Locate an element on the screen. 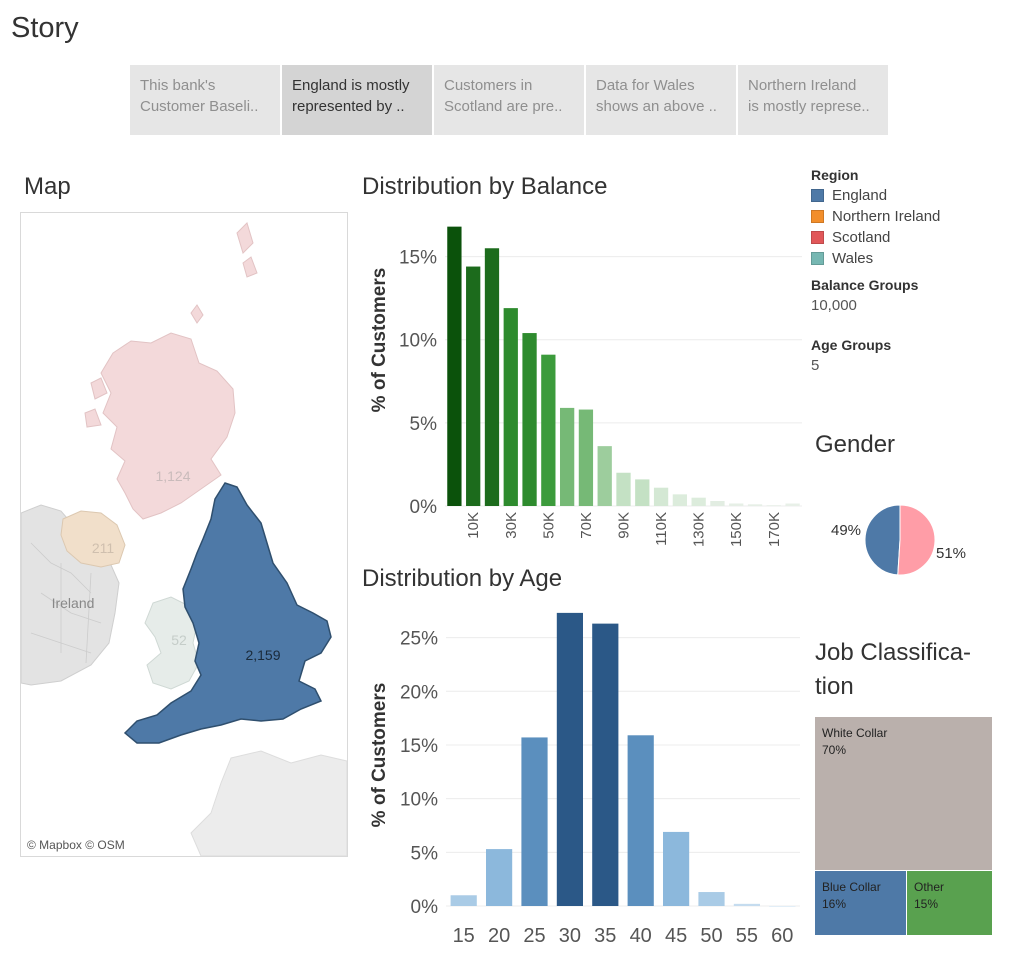  legend-item-northern-ireland: Northern Ireland is located at coordinates (875, 216).